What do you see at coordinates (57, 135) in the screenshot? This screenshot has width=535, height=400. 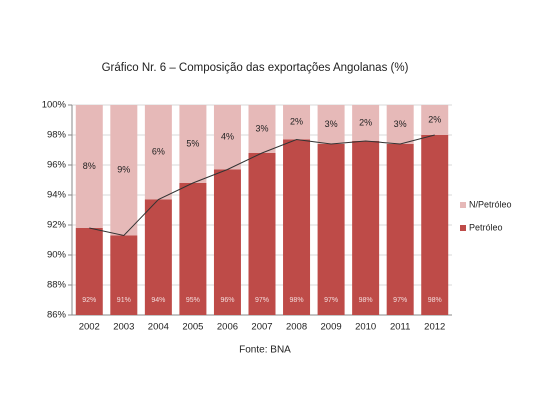 I see `y-tick-label: 98%` at bounding box center [57, 135].